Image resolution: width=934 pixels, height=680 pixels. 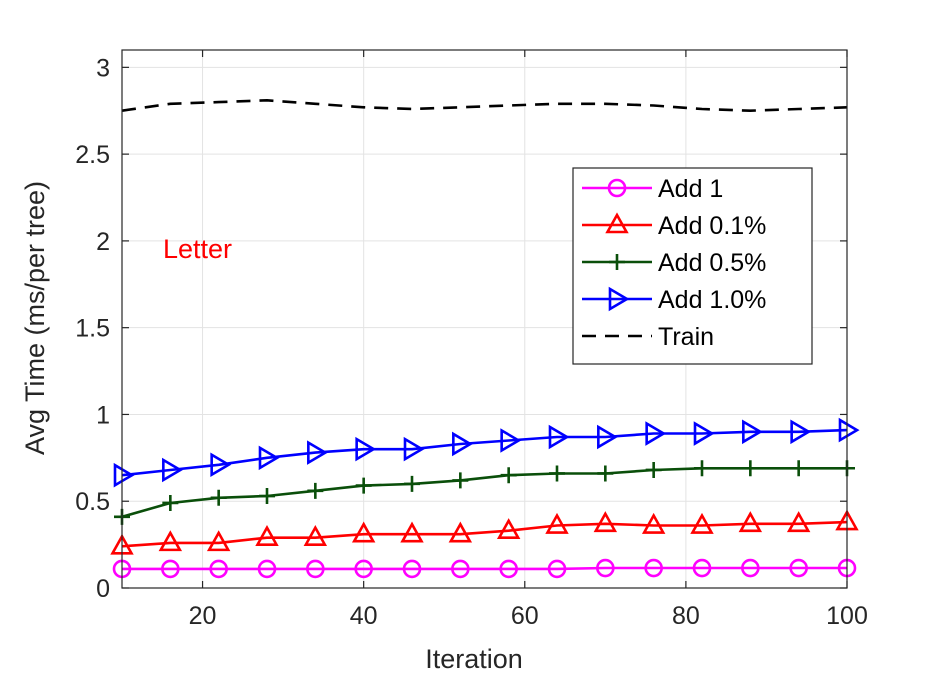 I want to click on legend-entry: Add 0.5%, so click(x=674, y=263).